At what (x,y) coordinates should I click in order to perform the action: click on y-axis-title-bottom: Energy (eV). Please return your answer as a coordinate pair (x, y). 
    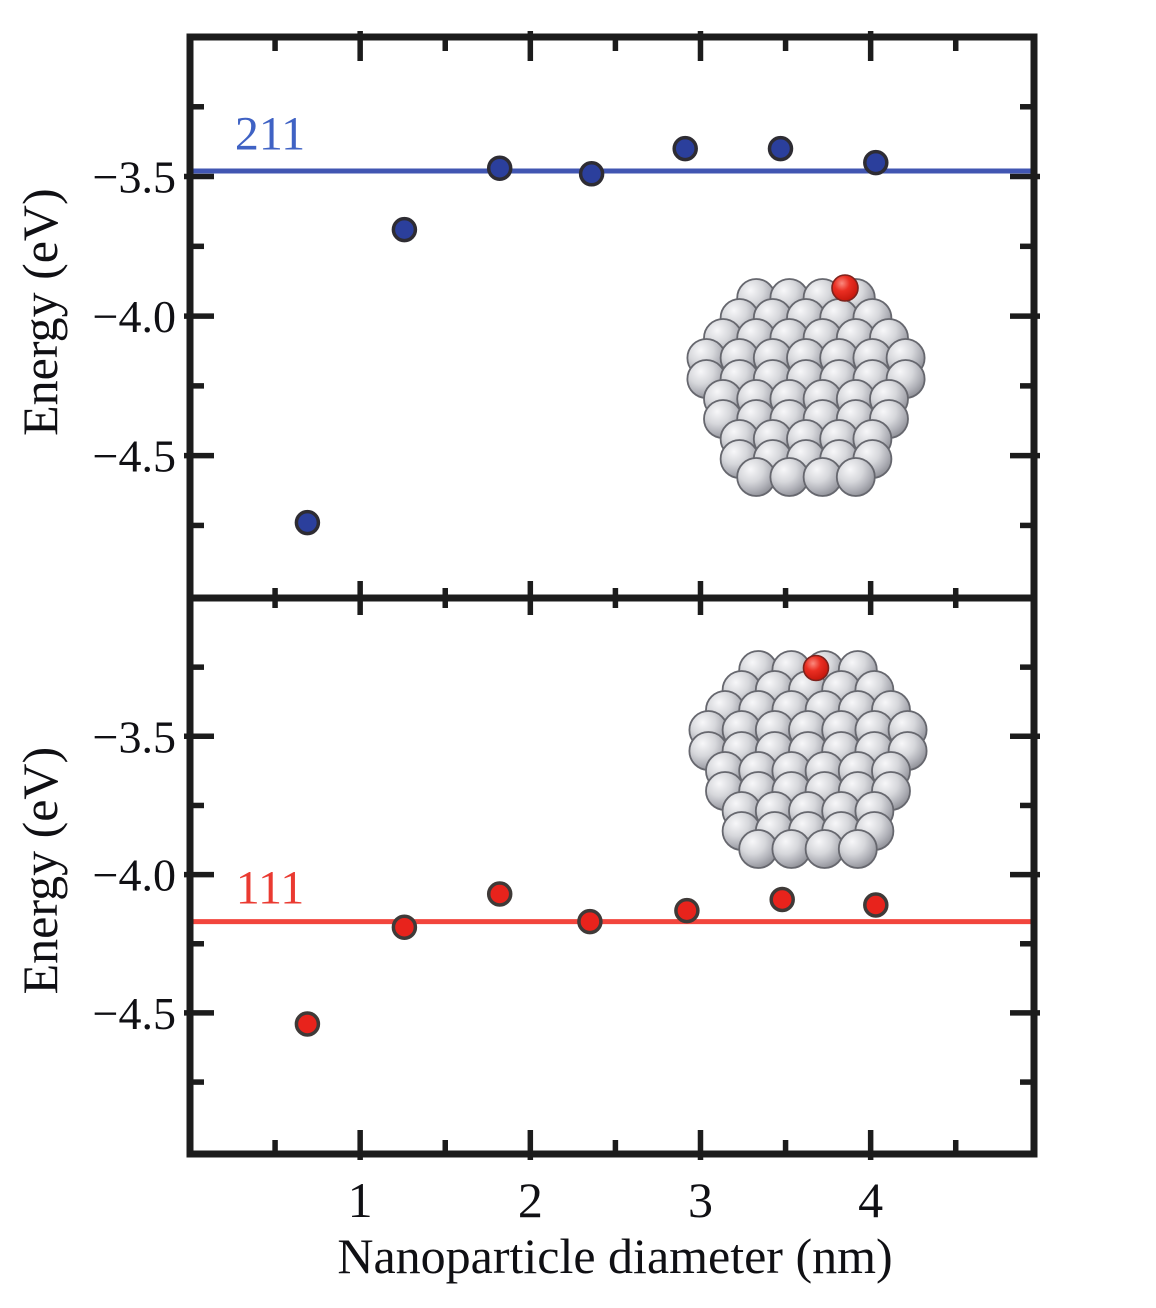
    Looking at the image, I should click on (40, 871).